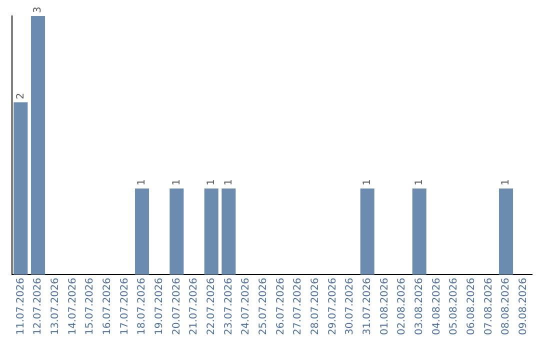  Describe the element at coordinates (142, 307) in the screenshot. I see `x-tick-label: 18.07.2026` at that location.